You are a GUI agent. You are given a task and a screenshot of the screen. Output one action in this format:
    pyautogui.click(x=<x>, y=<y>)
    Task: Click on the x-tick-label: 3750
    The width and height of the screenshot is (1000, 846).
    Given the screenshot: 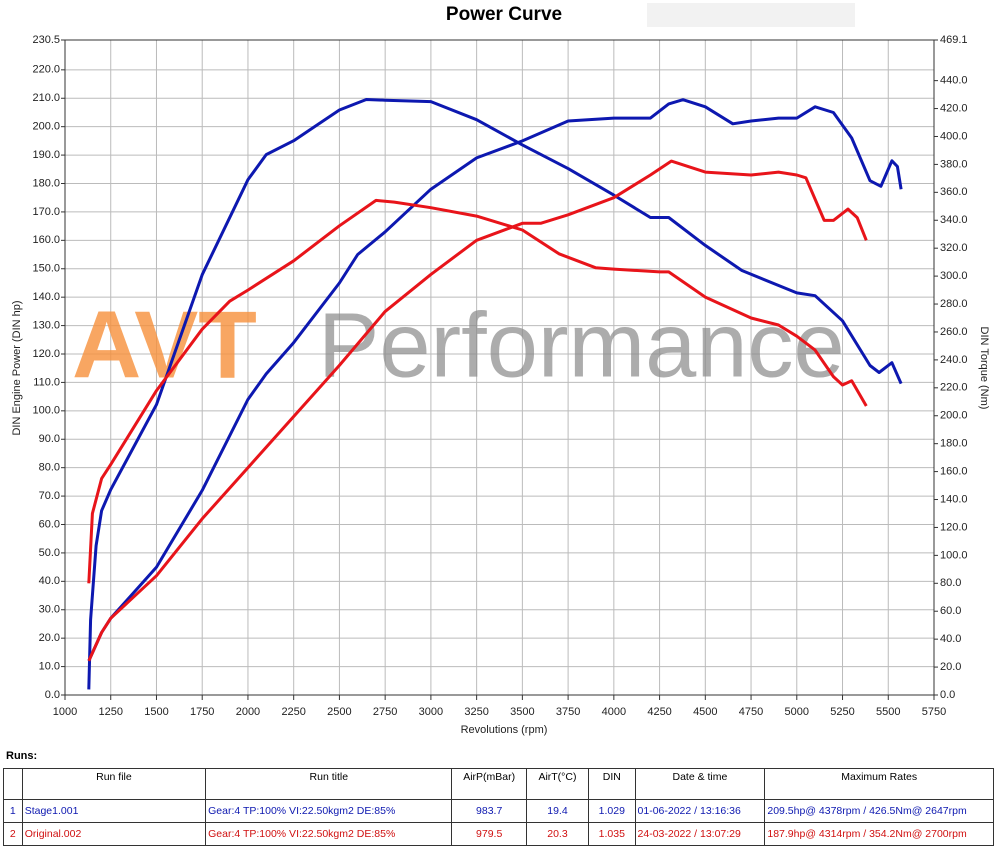 What is the action you would take?
    pyautogui.click(x=568, y=712)
    